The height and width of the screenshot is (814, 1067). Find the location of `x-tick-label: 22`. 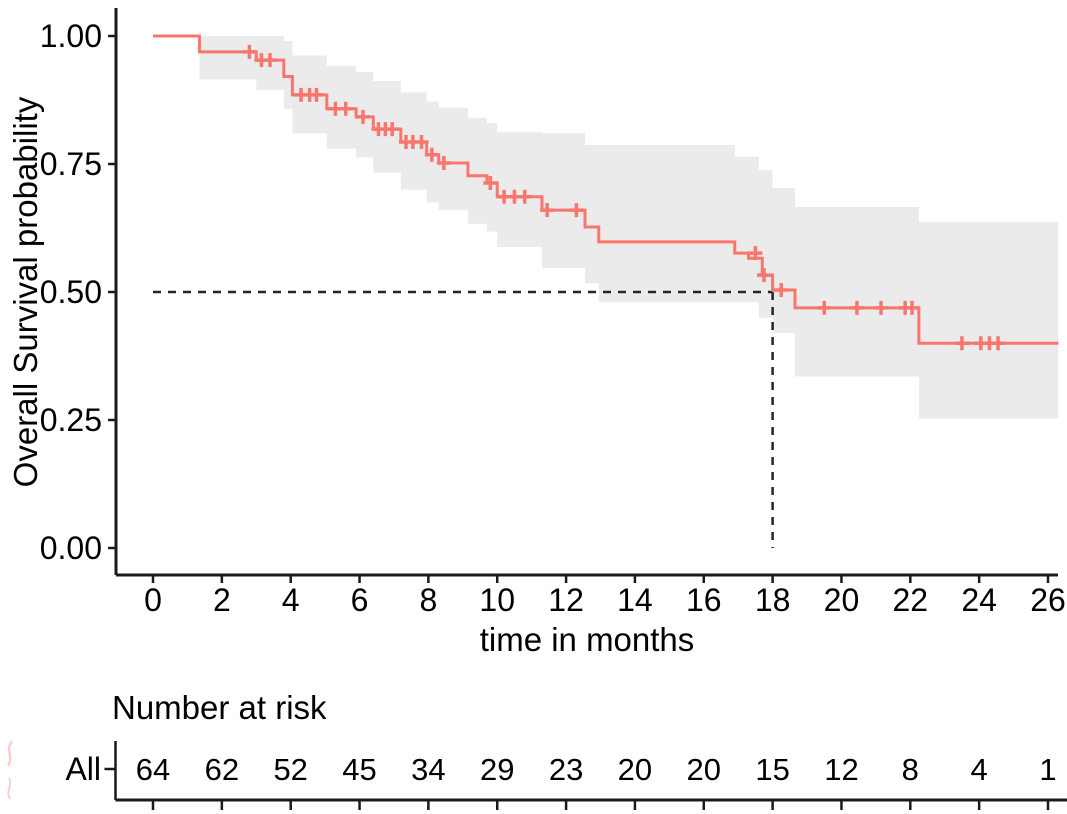

x-tick-label: 22 is located at coordinates (911, 600).